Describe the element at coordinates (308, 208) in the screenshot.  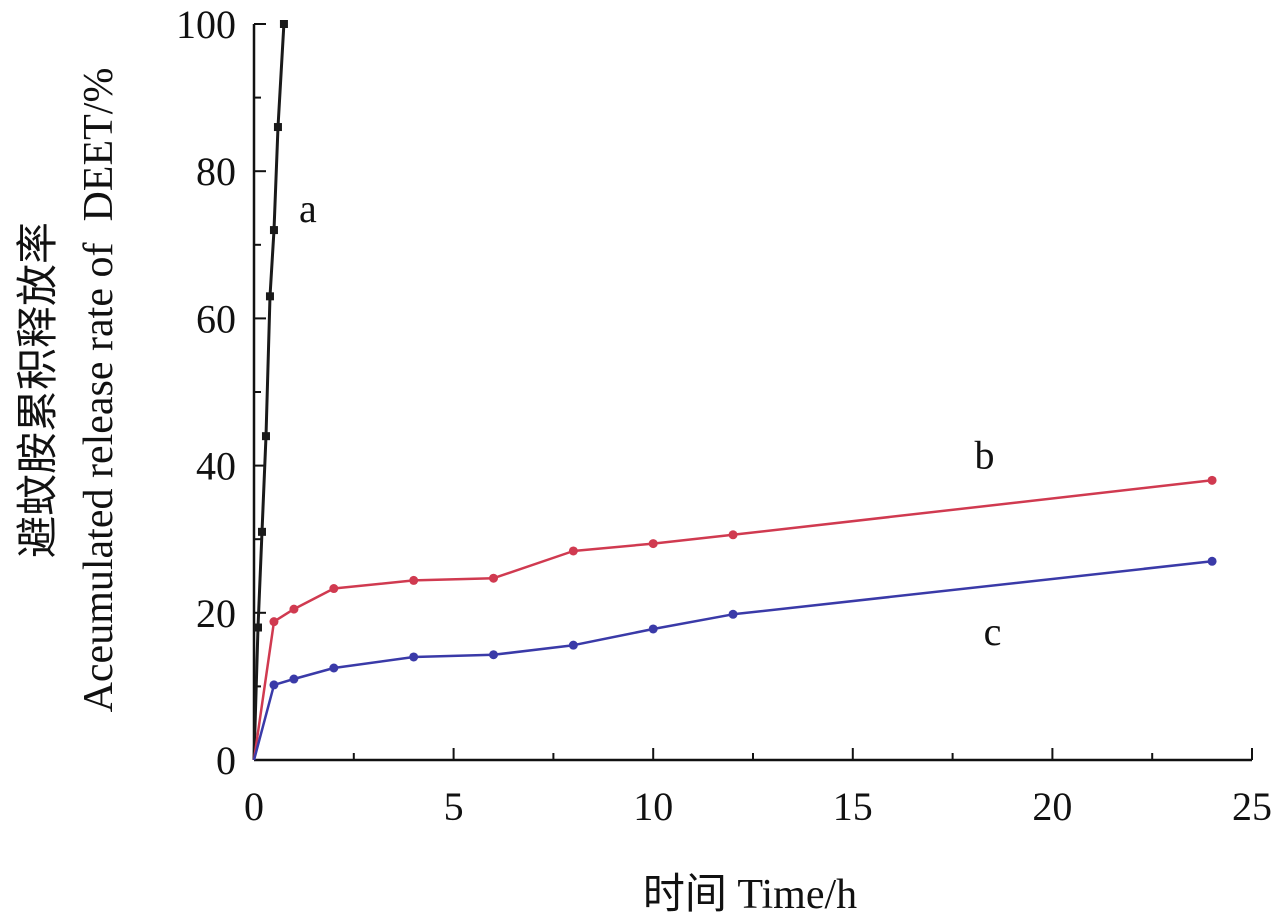
I see `series-label-a: a` at that location.